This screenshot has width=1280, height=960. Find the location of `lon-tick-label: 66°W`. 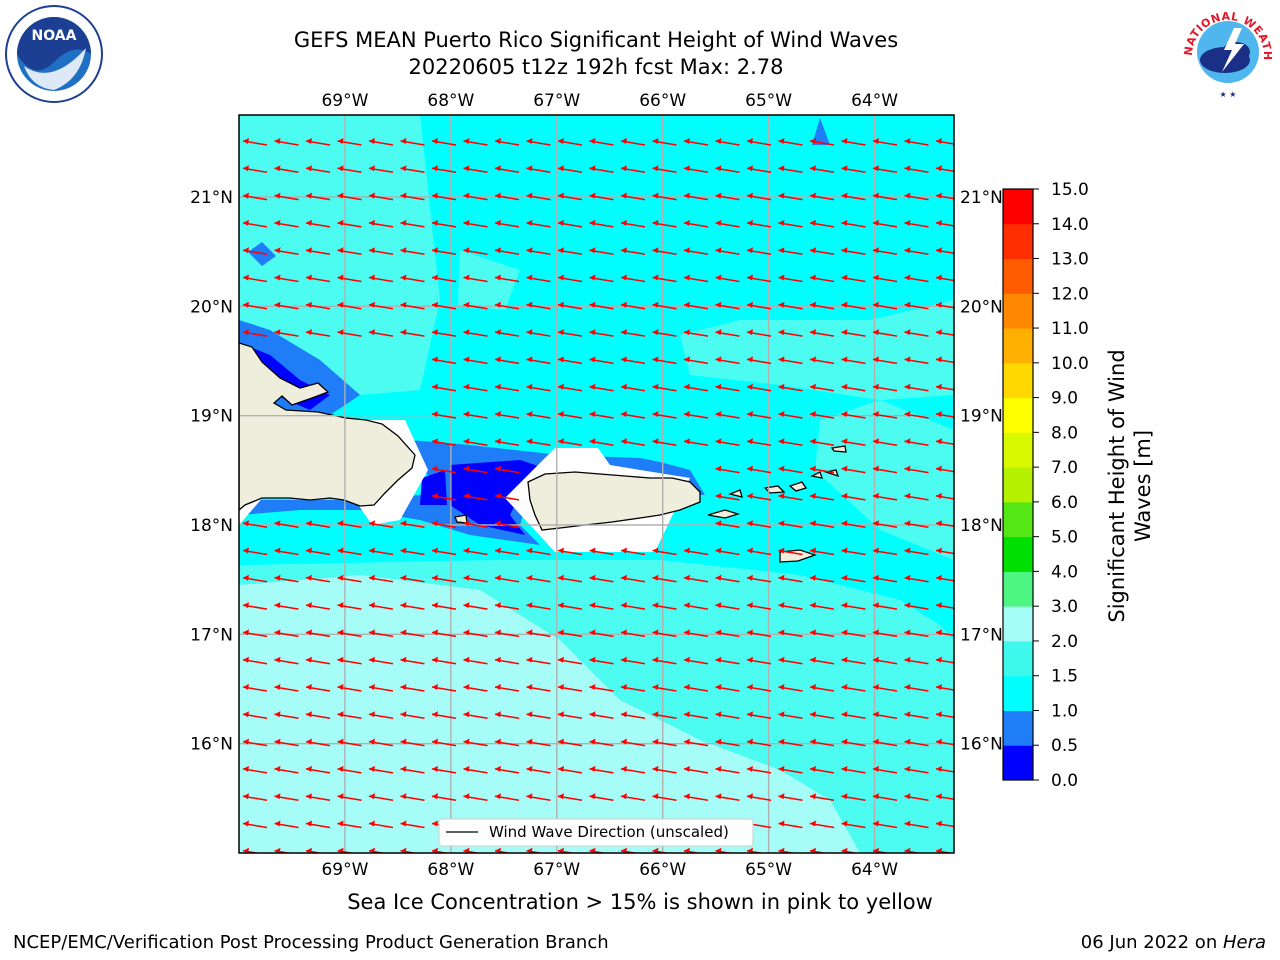

lon-tick-label: 66°W is located at coordinates (662, 870).